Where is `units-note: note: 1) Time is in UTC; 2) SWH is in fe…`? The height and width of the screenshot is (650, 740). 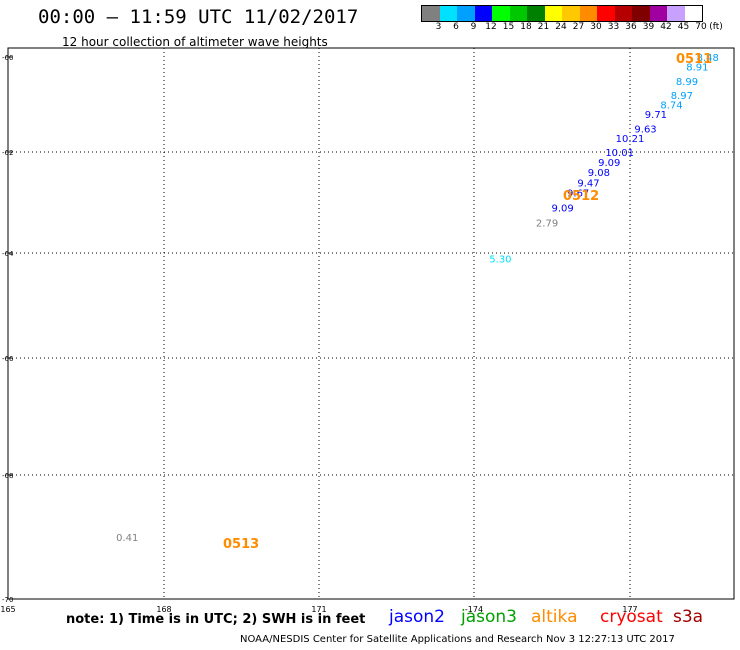
units-note: note: 1) Time is in UTC; 2) SWH is in fe… is located at coordinates (216, 619).